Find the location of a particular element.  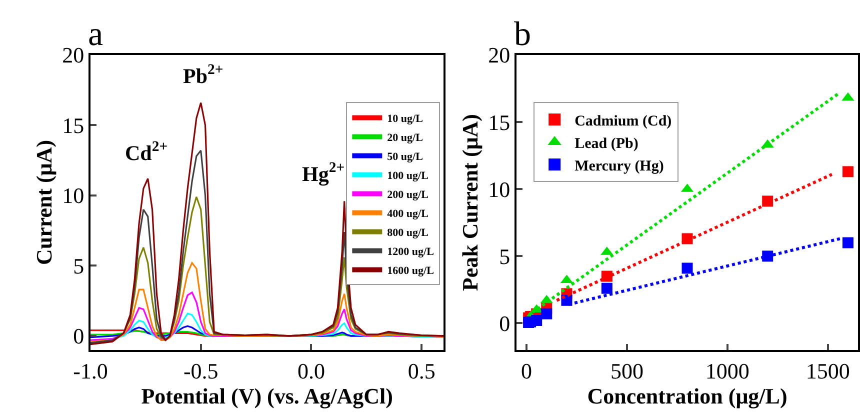

legend-label: Lead (Pb) is located at coordinates (606, 144).